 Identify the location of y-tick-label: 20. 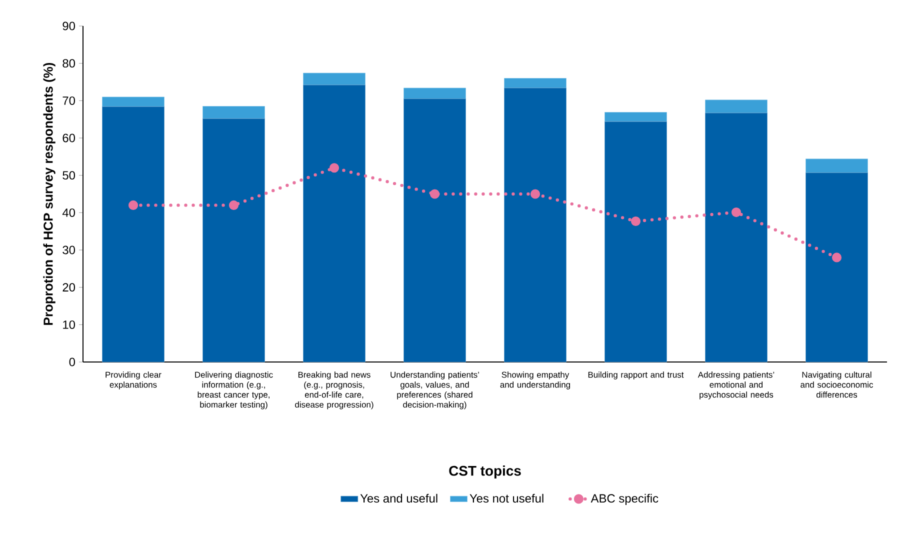
(69, 287).